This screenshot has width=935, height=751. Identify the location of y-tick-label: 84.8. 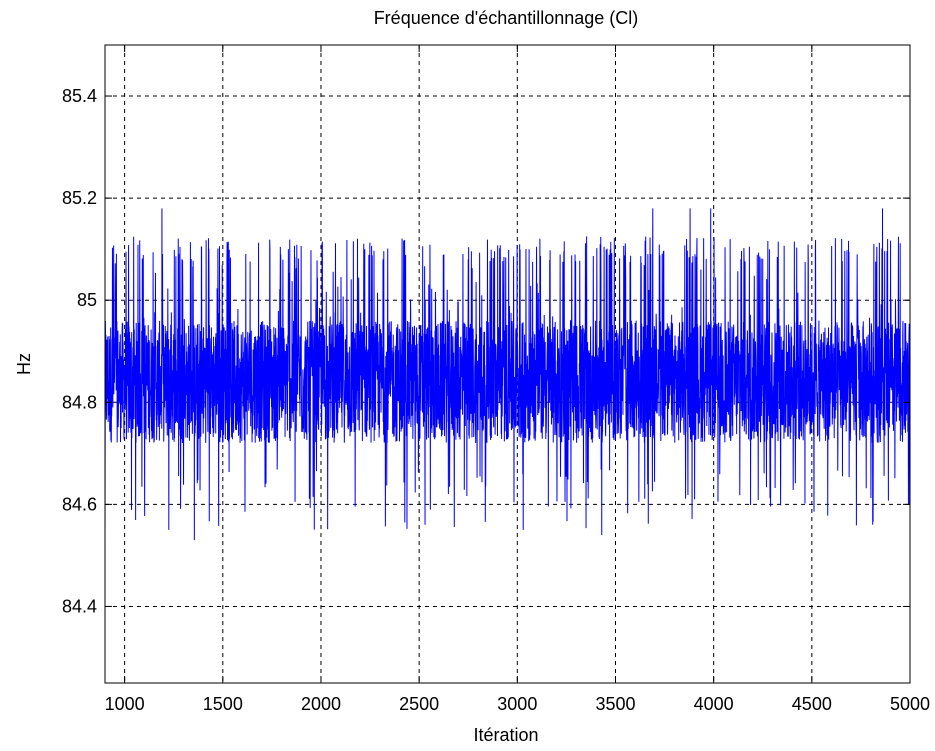
(79, 402).